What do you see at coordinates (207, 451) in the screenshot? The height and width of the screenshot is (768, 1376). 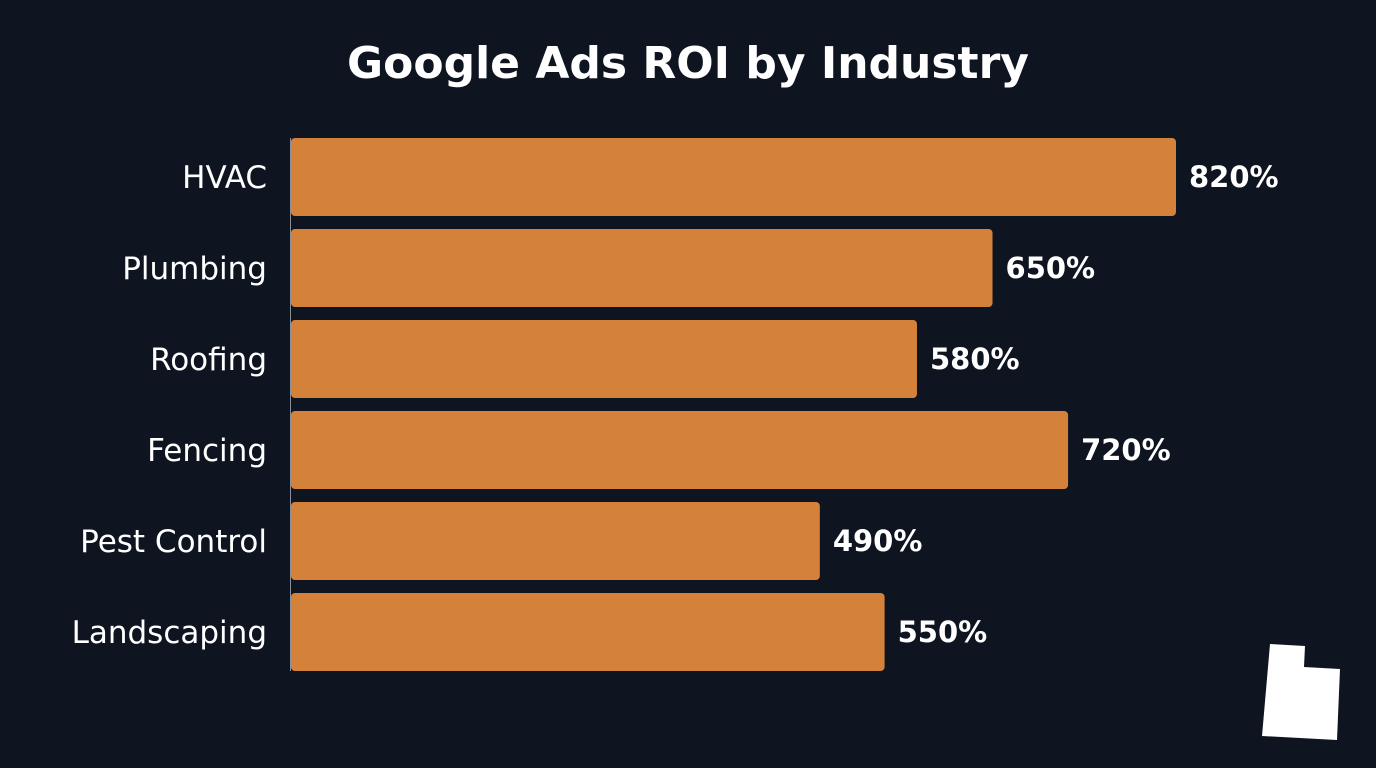 I see `category-label-fencing: Fencing` at bounding box center [207, 451].